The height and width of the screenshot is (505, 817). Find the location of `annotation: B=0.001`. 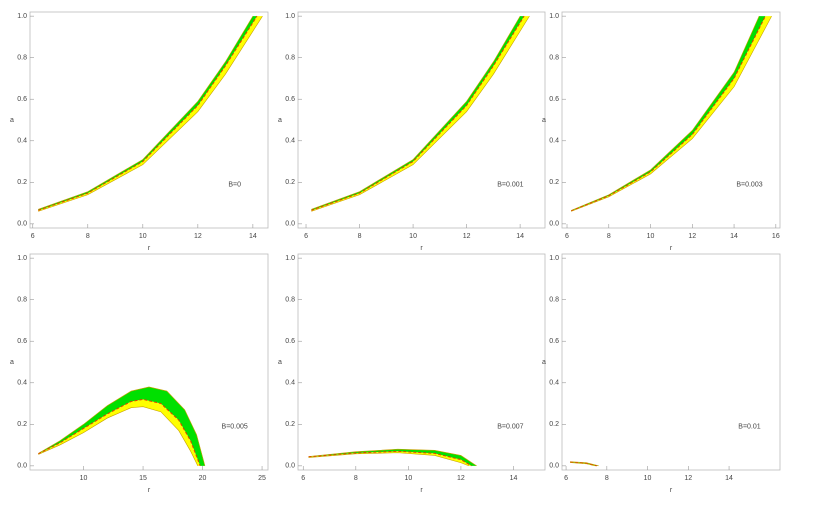

annotation: B=0.001 is located at coordinates (510, 185).